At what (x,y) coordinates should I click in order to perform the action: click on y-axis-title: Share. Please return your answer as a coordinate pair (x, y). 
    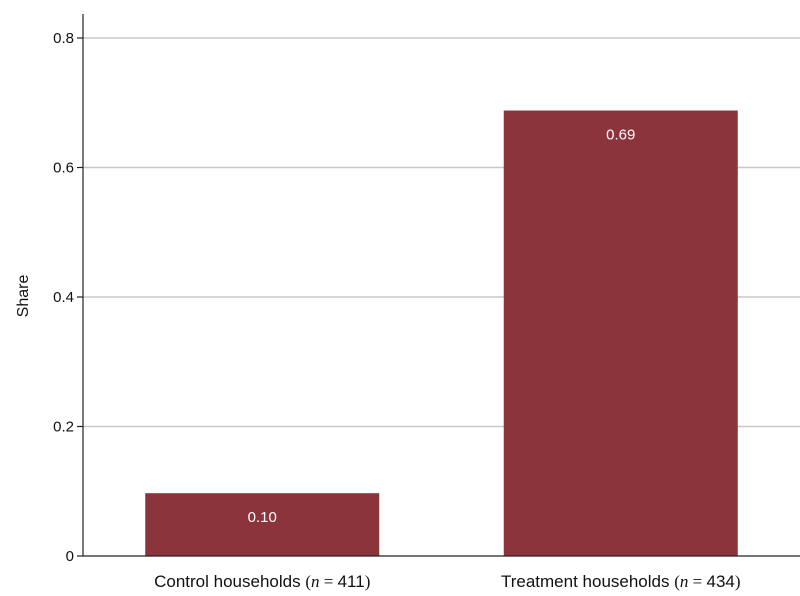
    Looking at the image, I should click on (23, 296).